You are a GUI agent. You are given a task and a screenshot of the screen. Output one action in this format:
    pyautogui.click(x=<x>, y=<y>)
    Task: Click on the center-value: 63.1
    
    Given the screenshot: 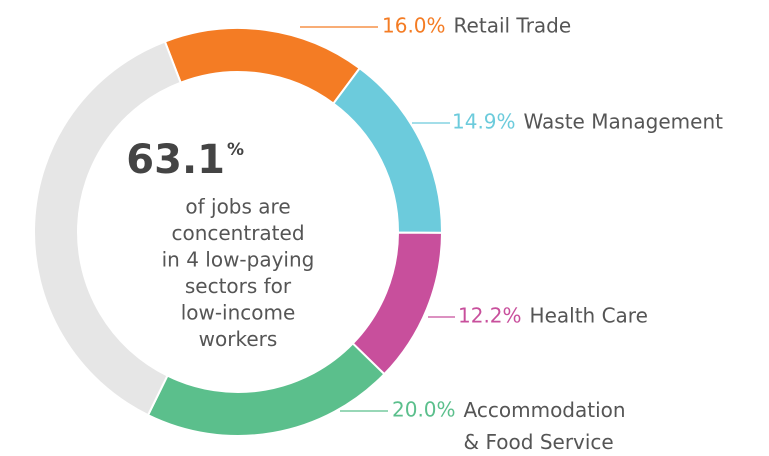 What is the action you would take?
    pyautogui.click(x=175, y=160)
    